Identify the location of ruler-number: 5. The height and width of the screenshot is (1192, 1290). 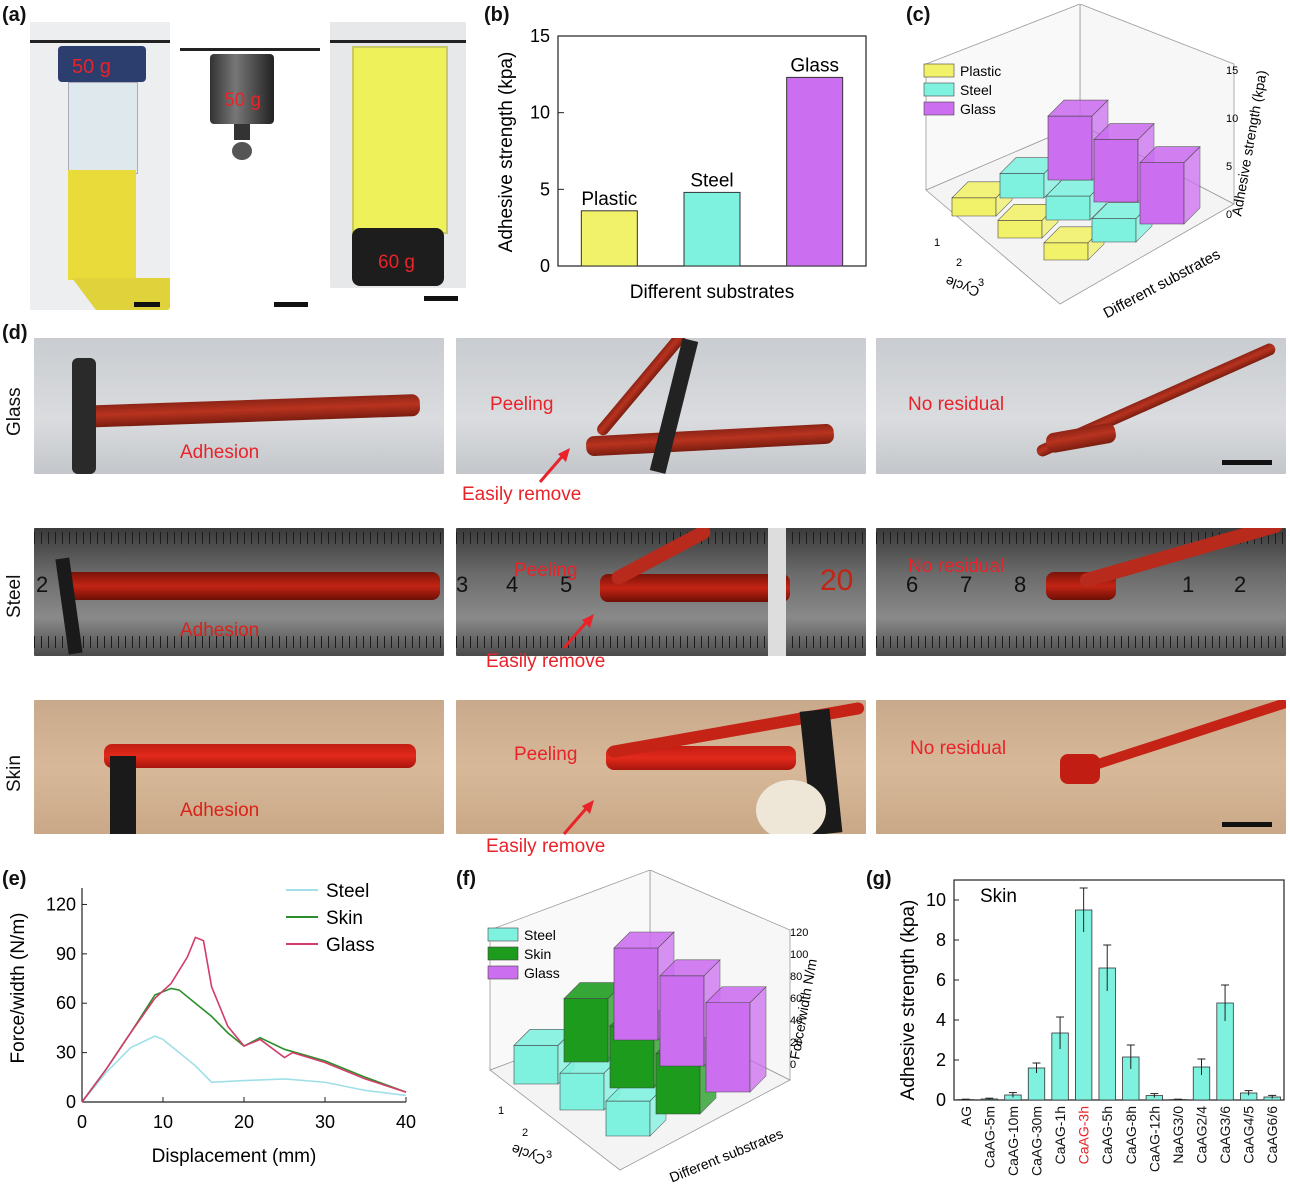
(566, 584).